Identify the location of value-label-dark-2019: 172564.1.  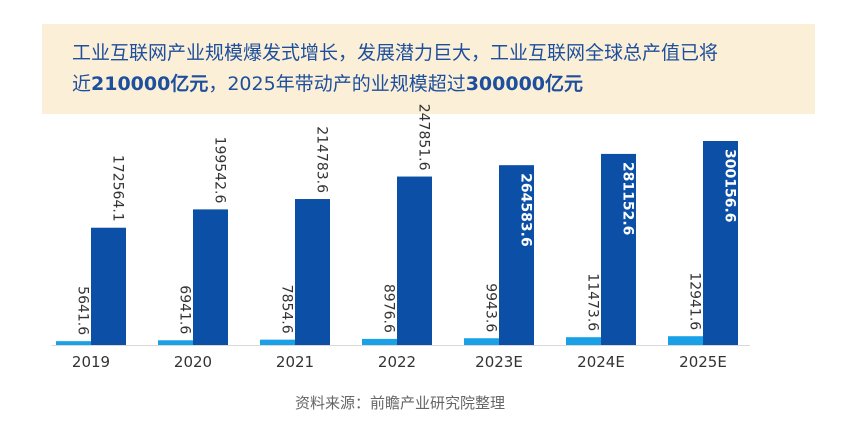
(118, 188).